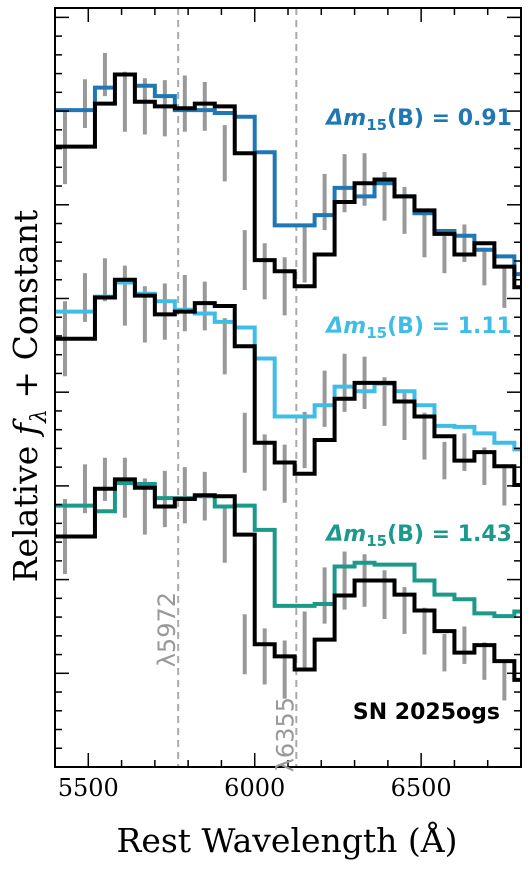  What do you see at coordinates (288, 550) in the screenshot?
I see `series-line` at bounding box center [288, 550].